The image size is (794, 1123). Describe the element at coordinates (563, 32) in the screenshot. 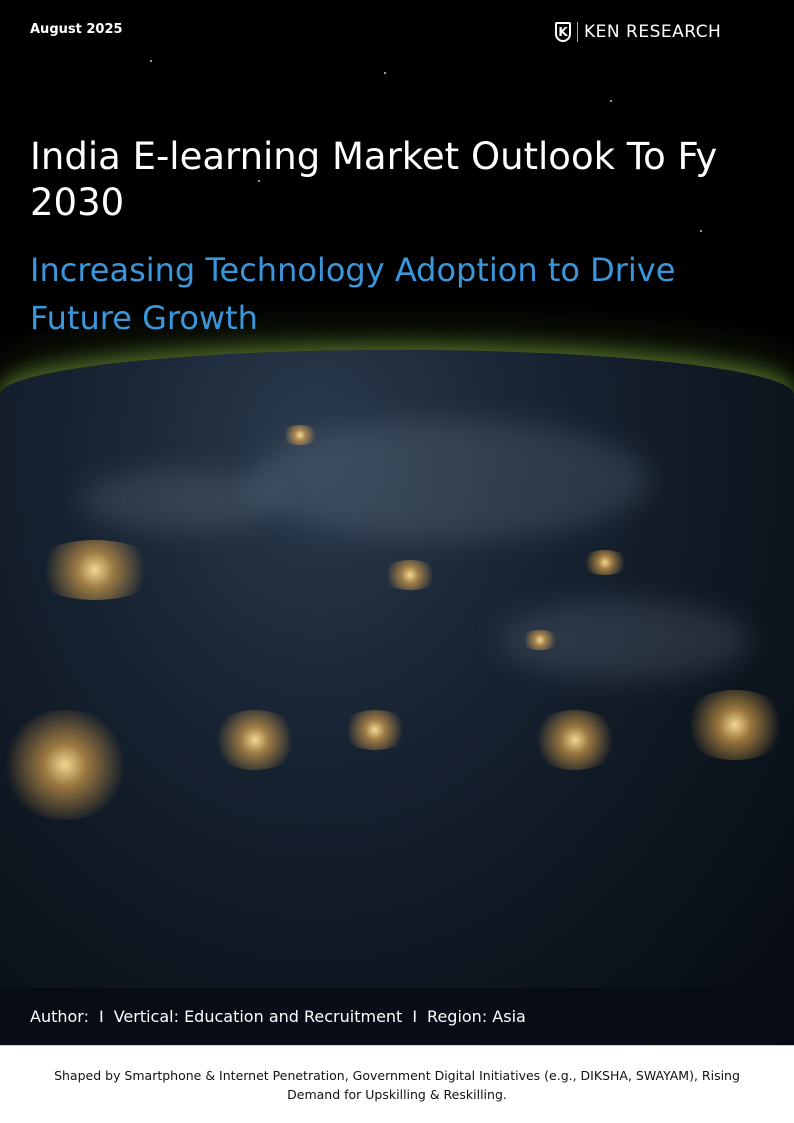

I see `logo-mark-icon: K` at that location.